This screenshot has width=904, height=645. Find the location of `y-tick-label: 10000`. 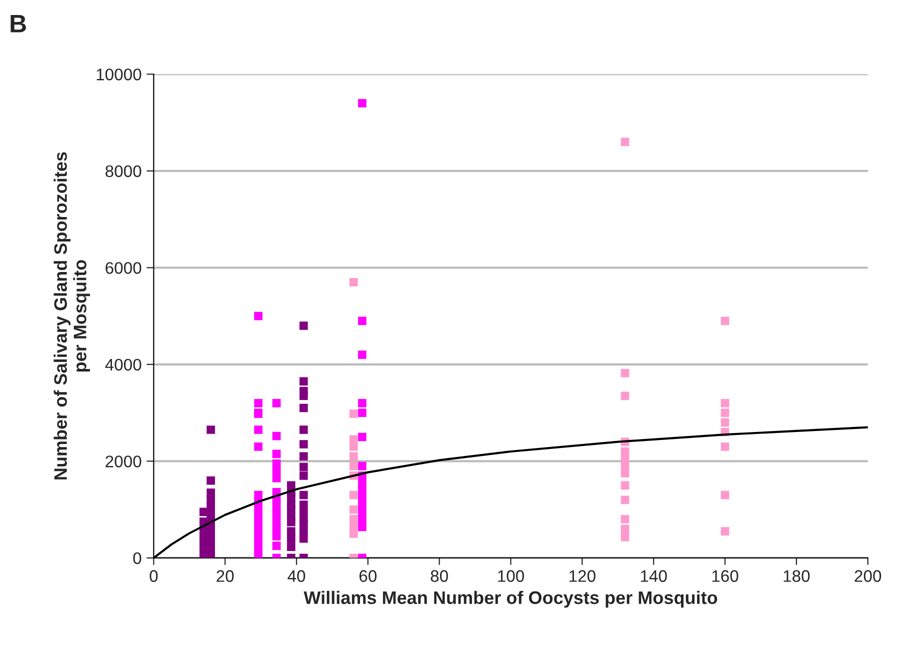

y-tick-label: 10000 is located at coordinates (119, 74).